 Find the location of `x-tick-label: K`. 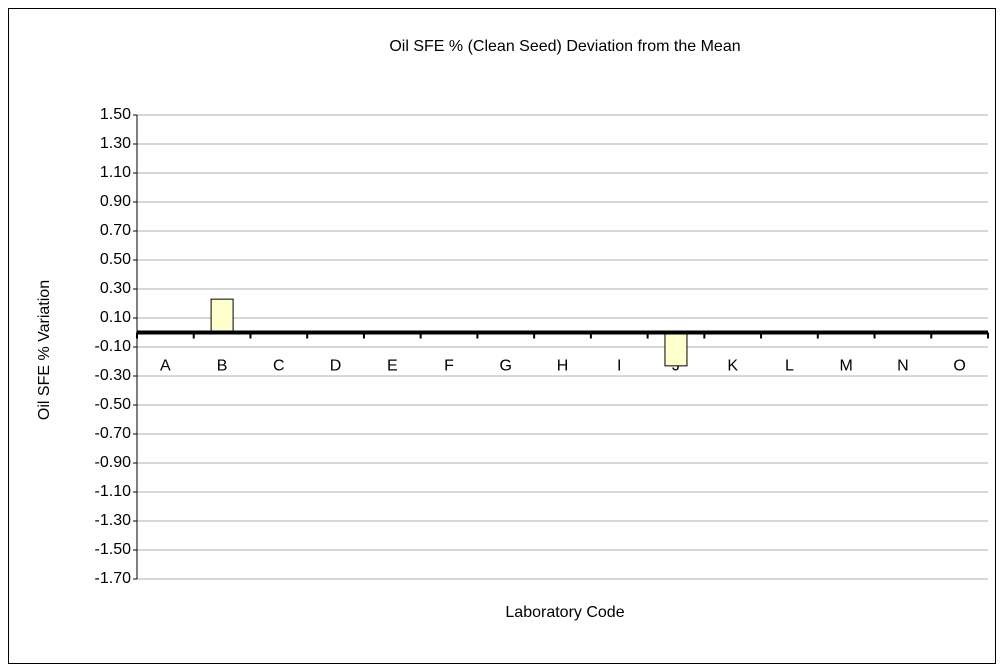

x-tick-label: K is located at coordinates (732, 366).